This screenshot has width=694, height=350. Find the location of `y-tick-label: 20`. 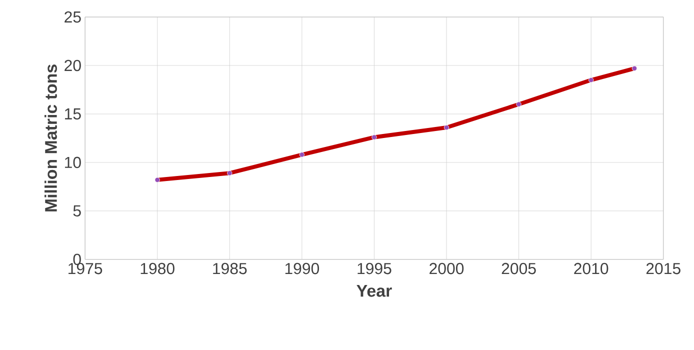

y-tick-label: 20 is located at coordinates (72, 66).